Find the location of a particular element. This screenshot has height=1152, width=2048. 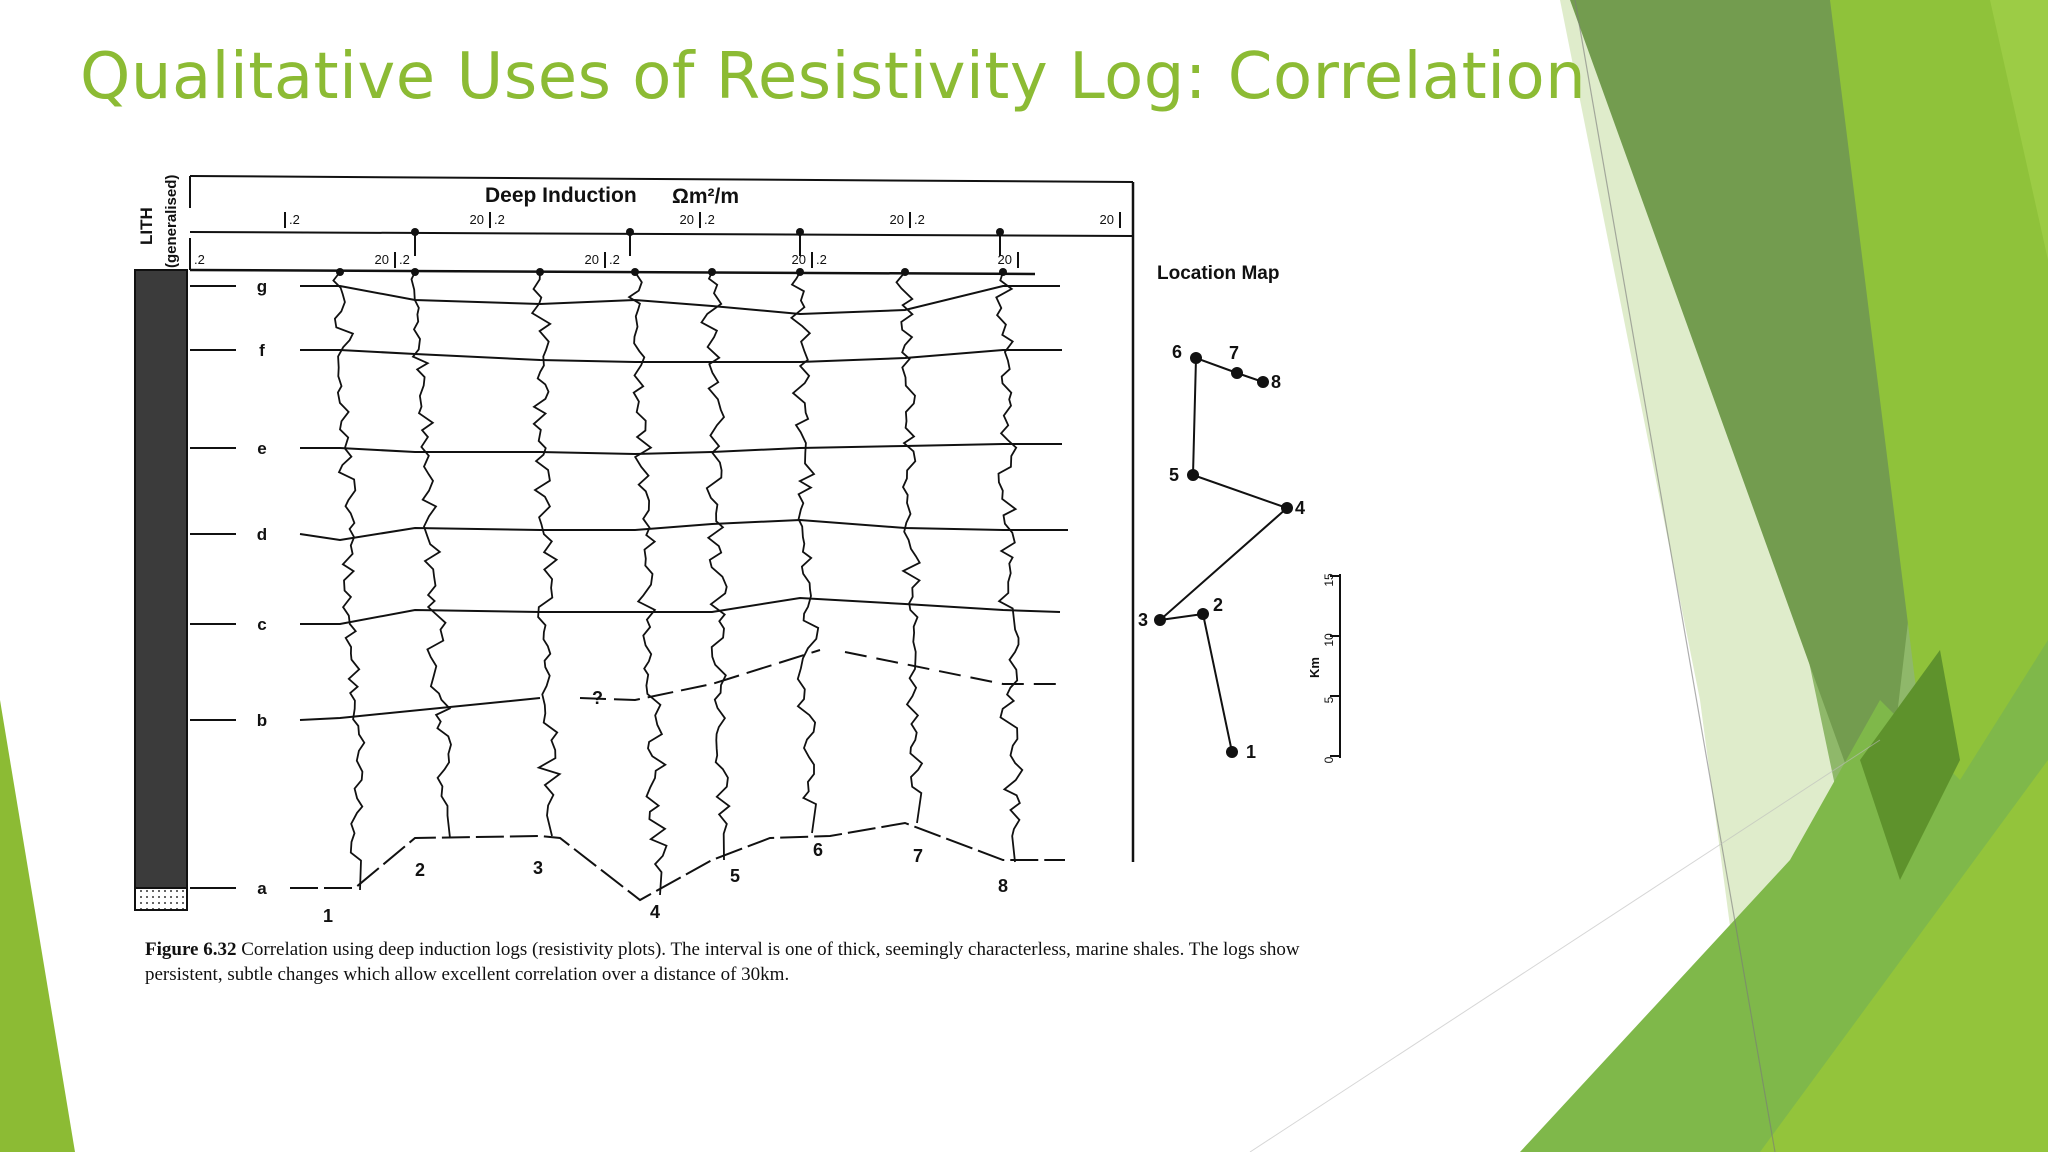

uncertain-mark: ? is located at coordinates (597, 698).